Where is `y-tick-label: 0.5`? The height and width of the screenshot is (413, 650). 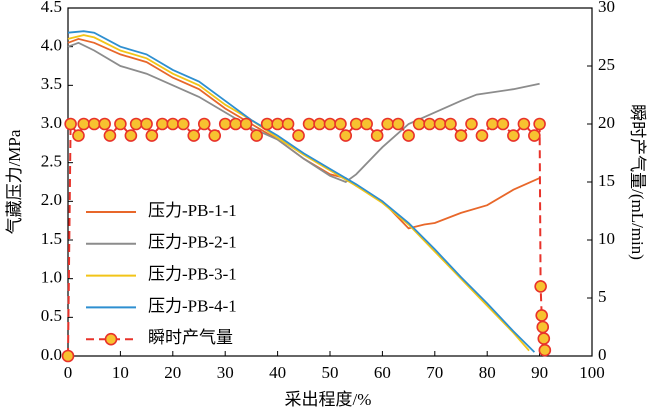 y-tick-label: 0.5 is located at coordinates (51, 315).